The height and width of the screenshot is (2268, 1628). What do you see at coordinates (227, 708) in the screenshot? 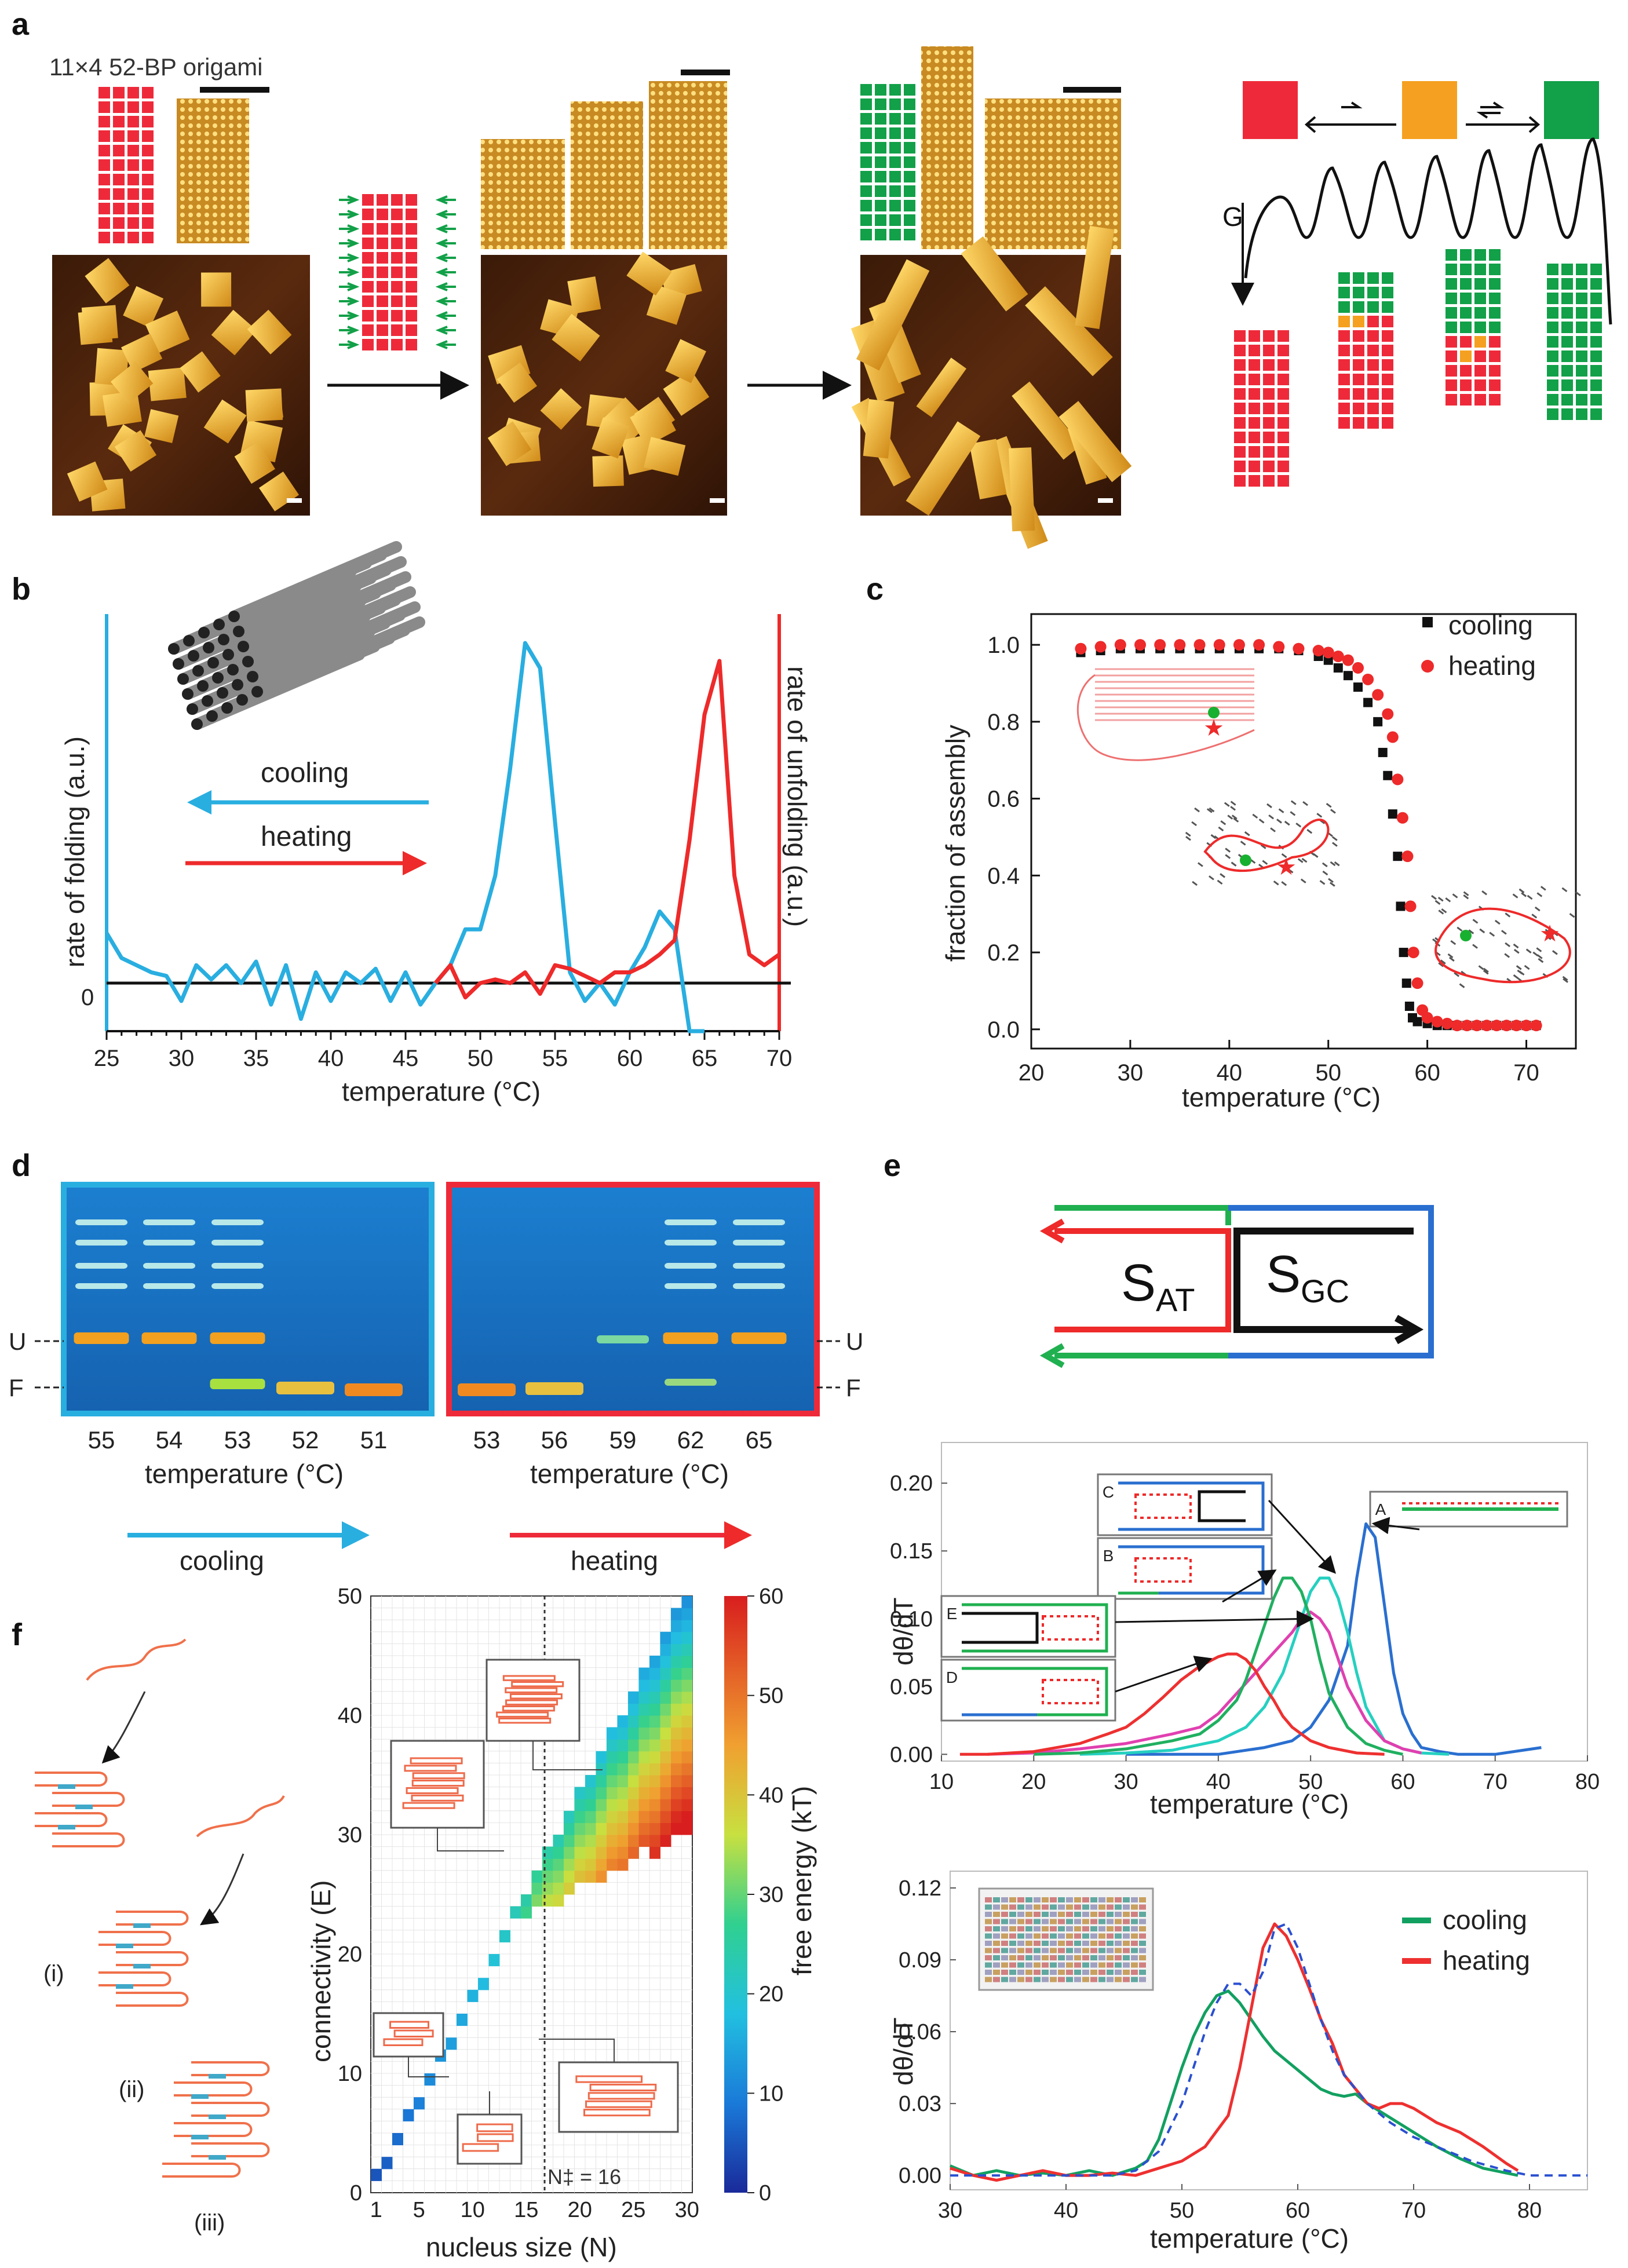
I see `helix-end` at bounding box center [227, 708].